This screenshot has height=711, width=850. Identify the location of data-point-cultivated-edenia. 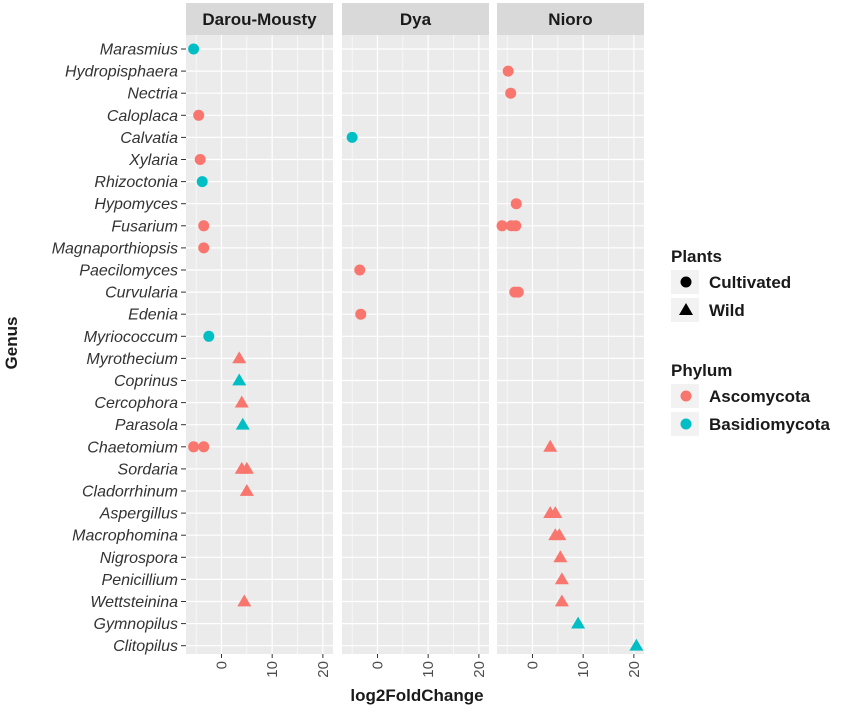
(361, 314).